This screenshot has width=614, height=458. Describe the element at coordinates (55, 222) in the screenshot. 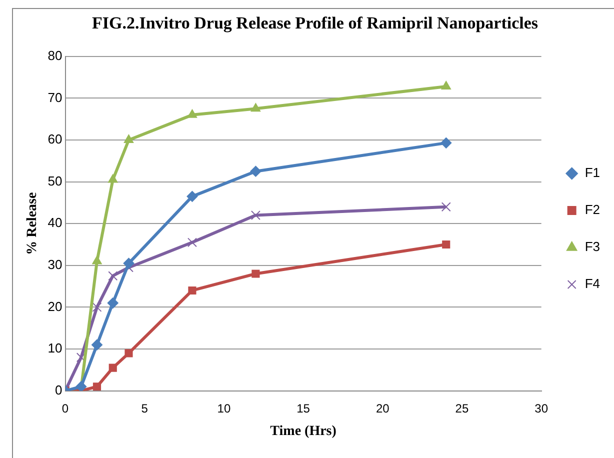

I see `y-tick-label: 40` at that location.